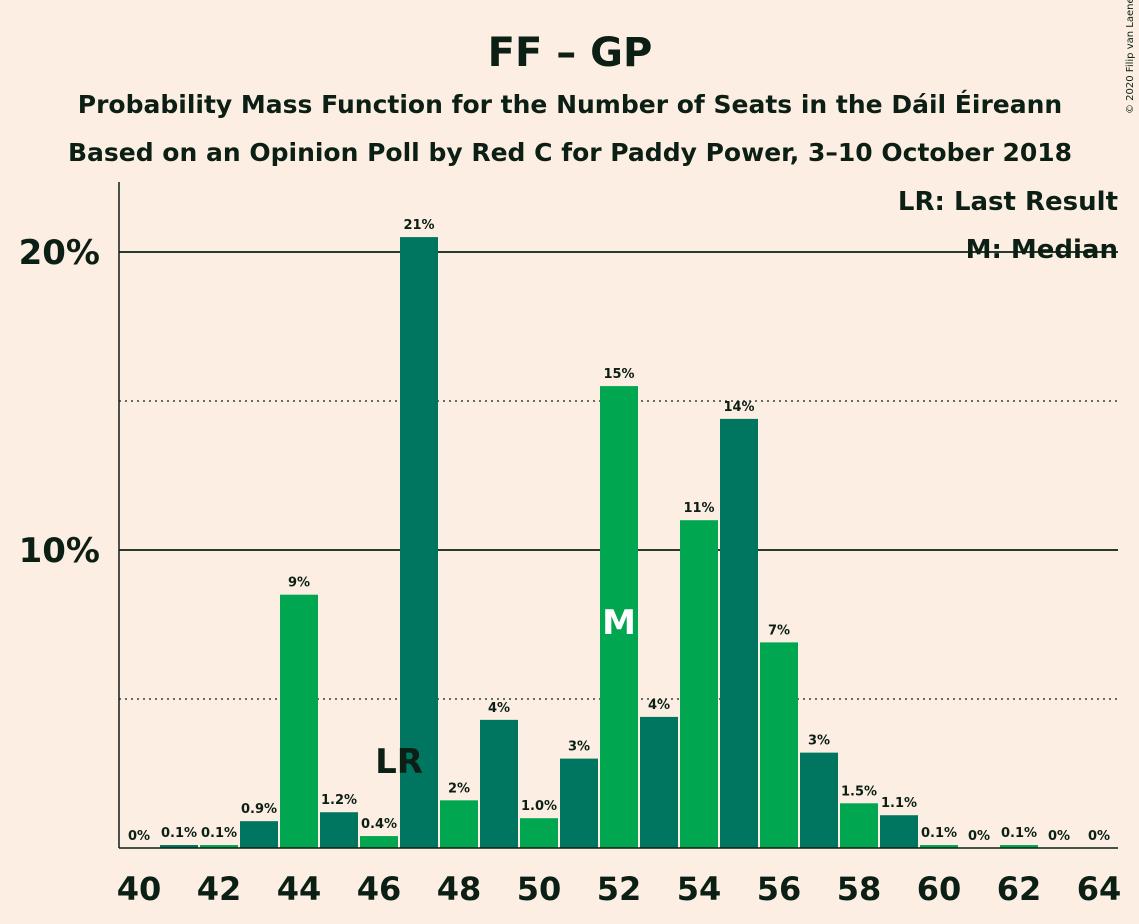 This screenshot has height=924, width=1139. I want to click on data-label-seat-47: 21%, so click(418, 225).